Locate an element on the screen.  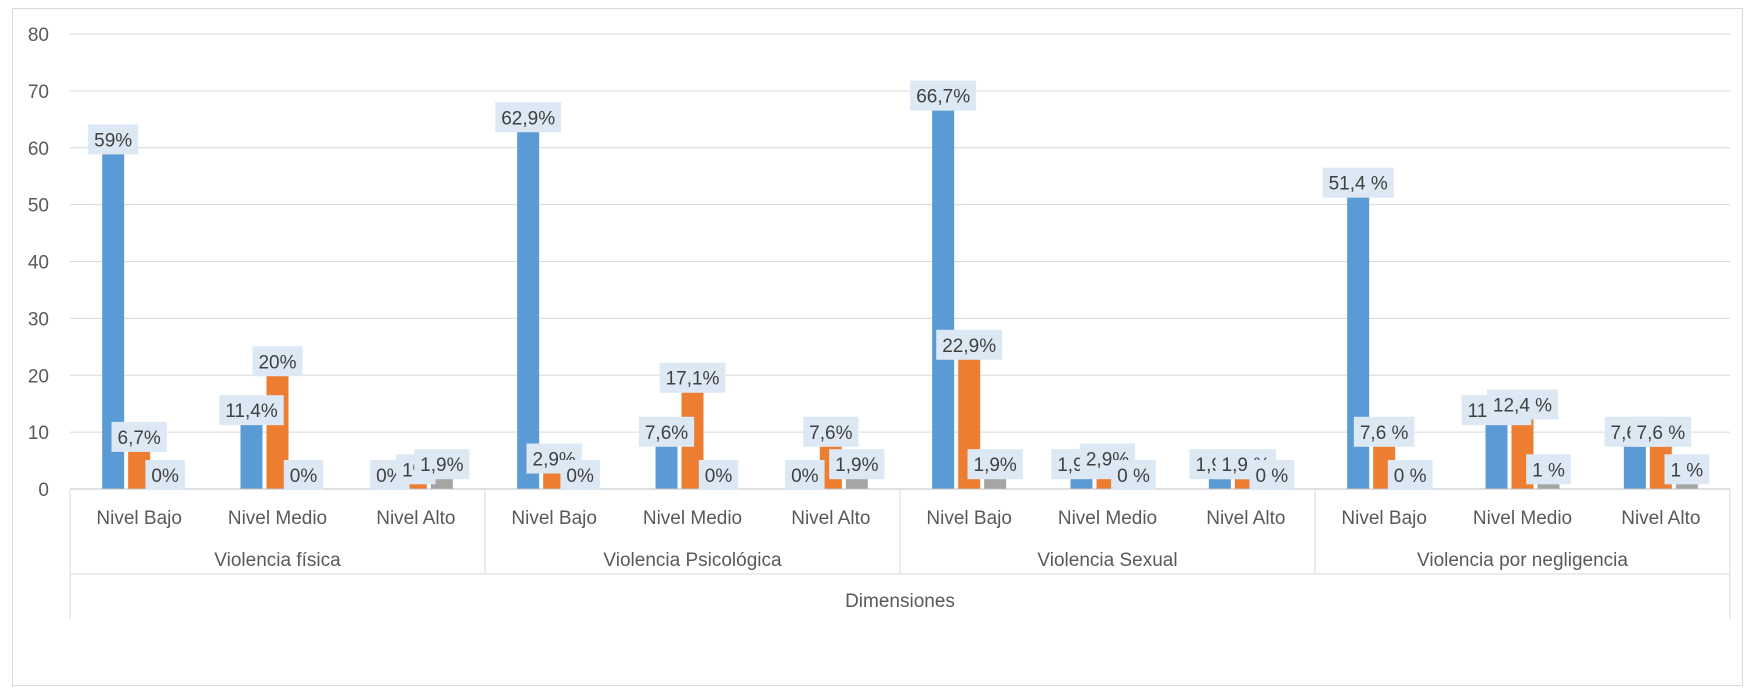
data-label: 1 % is located at coordinates (1548, 469).